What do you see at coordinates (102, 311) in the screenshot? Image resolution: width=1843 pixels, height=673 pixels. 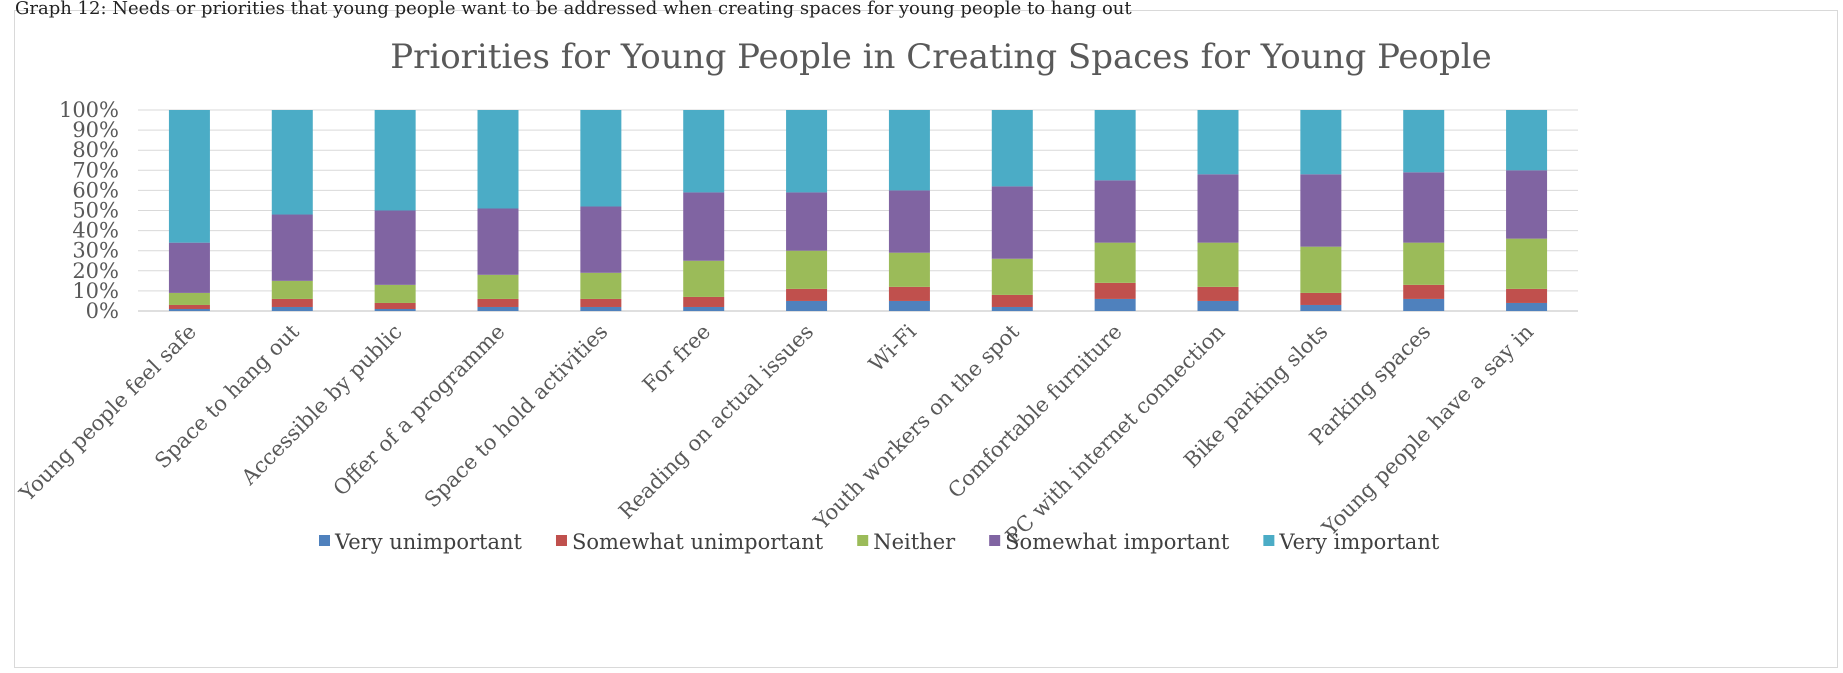 I see `y-tick-label: 0%` at bounding box center [102, 311].